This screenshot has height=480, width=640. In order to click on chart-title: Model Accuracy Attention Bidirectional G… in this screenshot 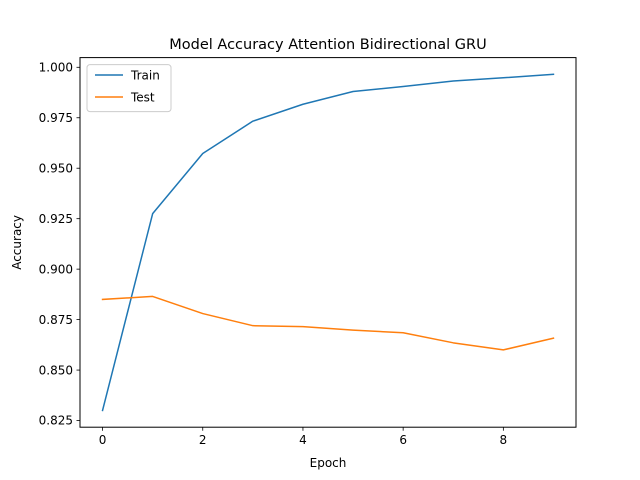, I will do `click(327, 45)`.